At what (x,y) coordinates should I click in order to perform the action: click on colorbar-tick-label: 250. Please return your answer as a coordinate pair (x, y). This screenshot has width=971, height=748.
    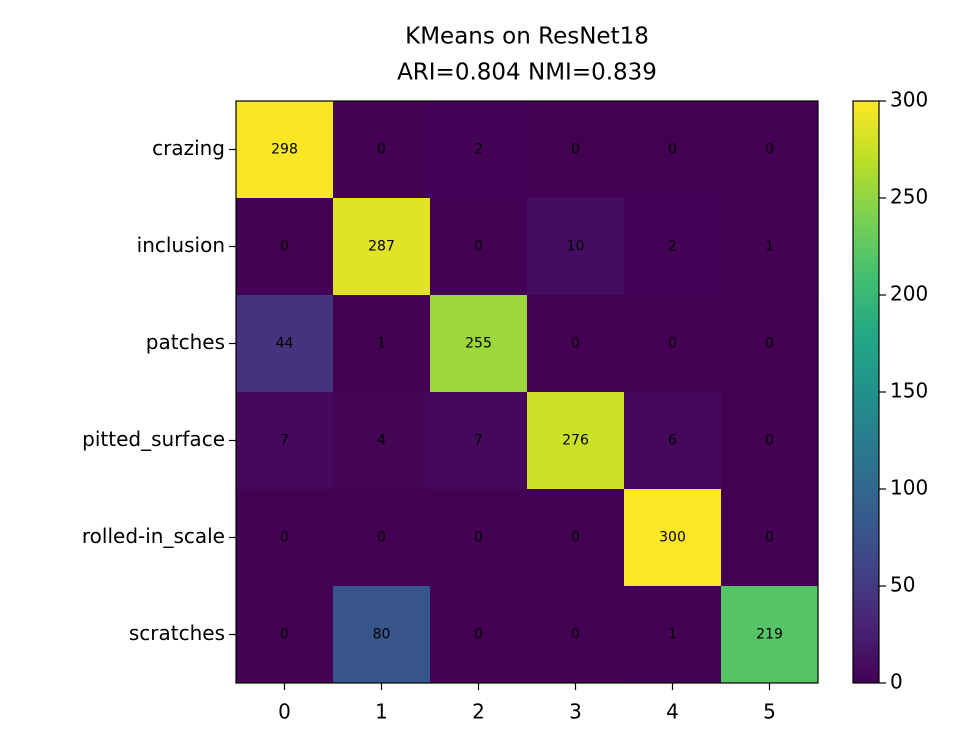
    Looking at the image, I should click on (909, 197).